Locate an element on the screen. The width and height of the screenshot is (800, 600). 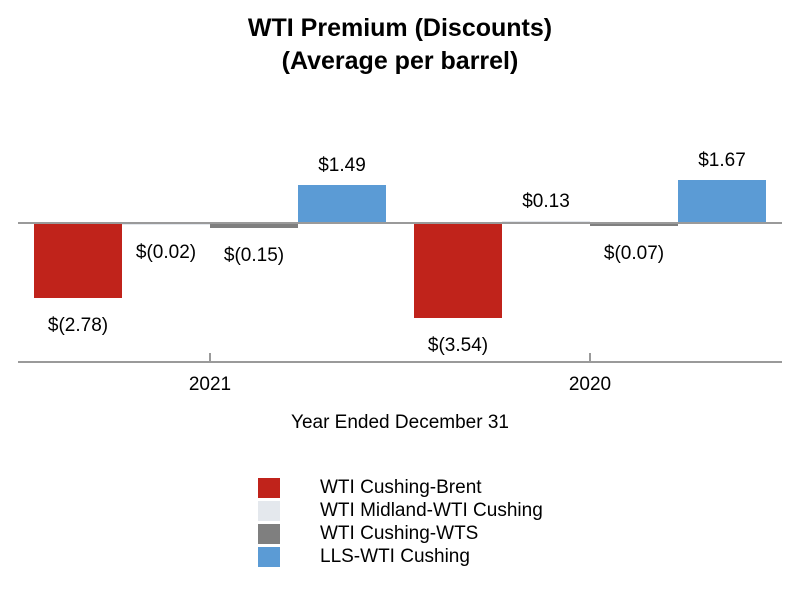
x-axis-title: Year Ended December 31 is located at coordinates (400, 422).